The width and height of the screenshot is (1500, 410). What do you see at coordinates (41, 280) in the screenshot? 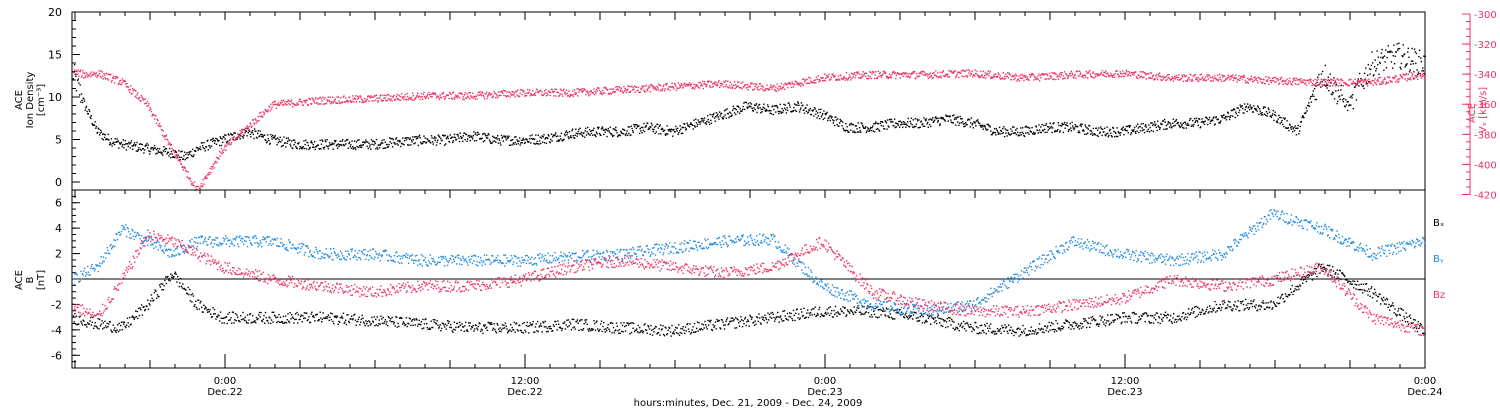
I see `b-axis-label: [nT]` at bounding box center [41, 280].